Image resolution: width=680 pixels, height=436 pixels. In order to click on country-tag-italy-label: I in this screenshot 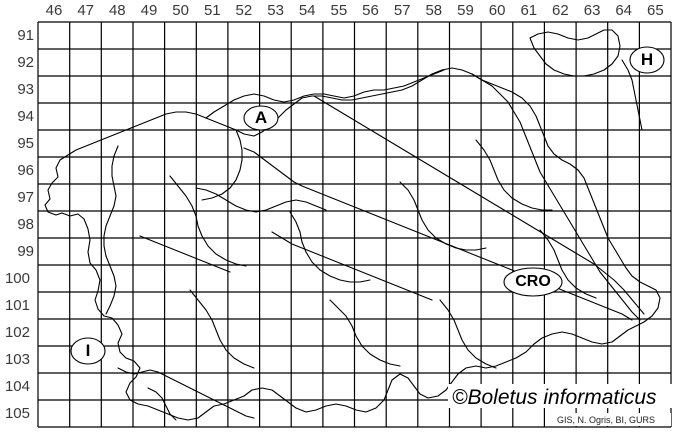, I will do `click(88, 350)`.